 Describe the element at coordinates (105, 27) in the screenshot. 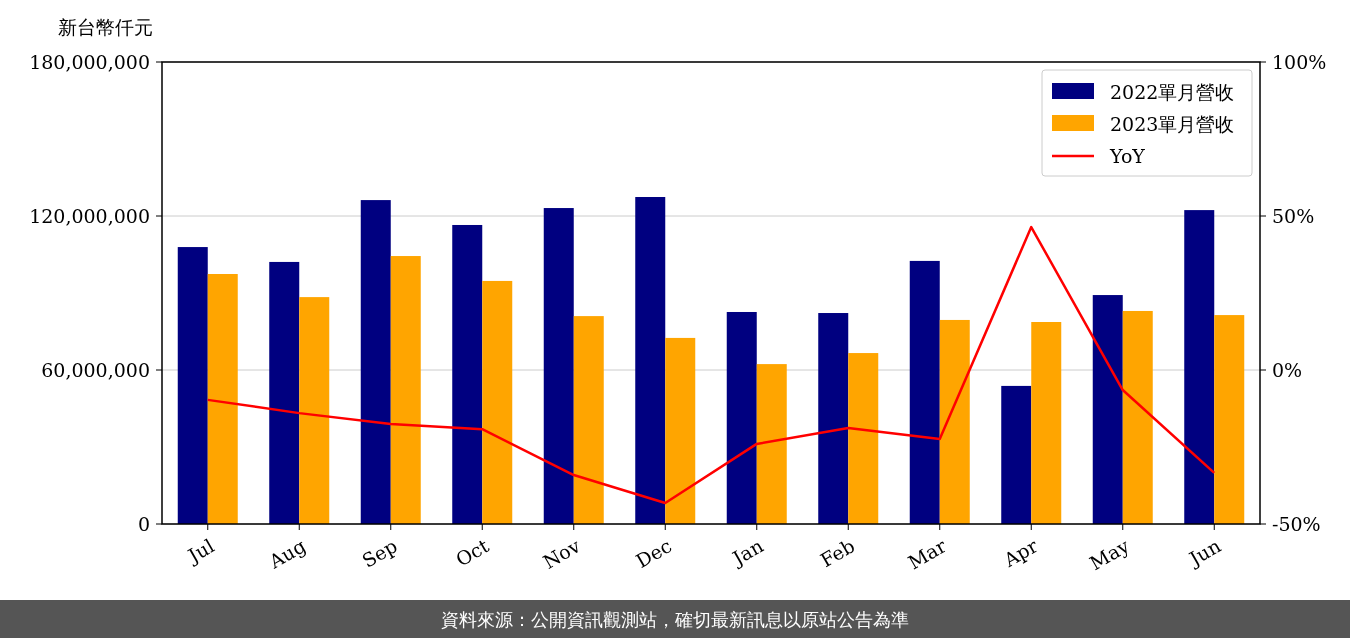

I see `y-axis-title: 新台幣仟元` at that location.